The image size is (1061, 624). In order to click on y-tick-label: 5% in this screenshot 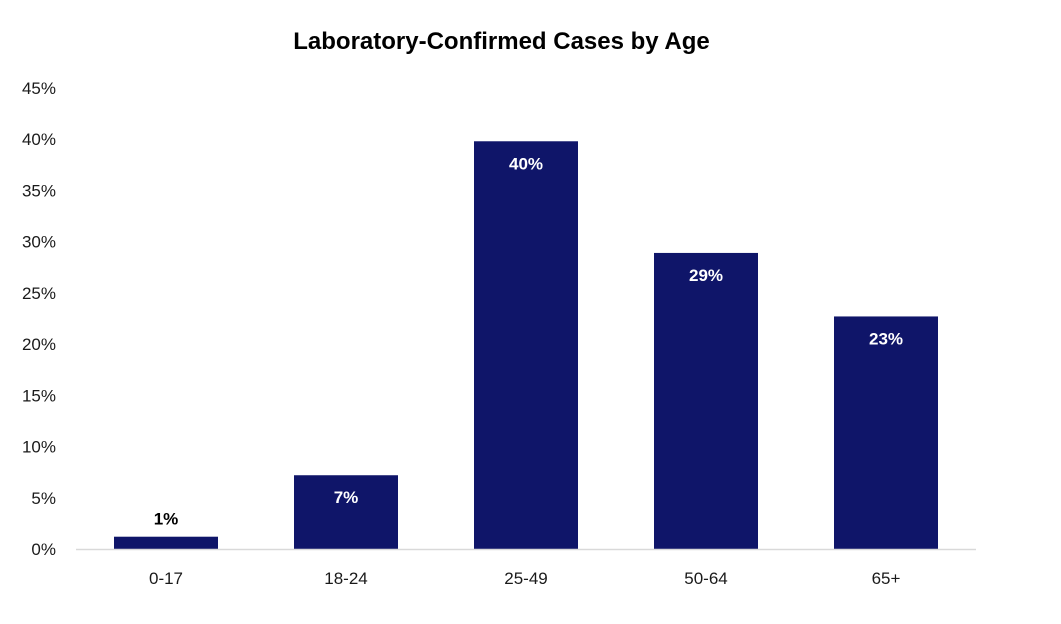, I will do `click(43, 498)`.